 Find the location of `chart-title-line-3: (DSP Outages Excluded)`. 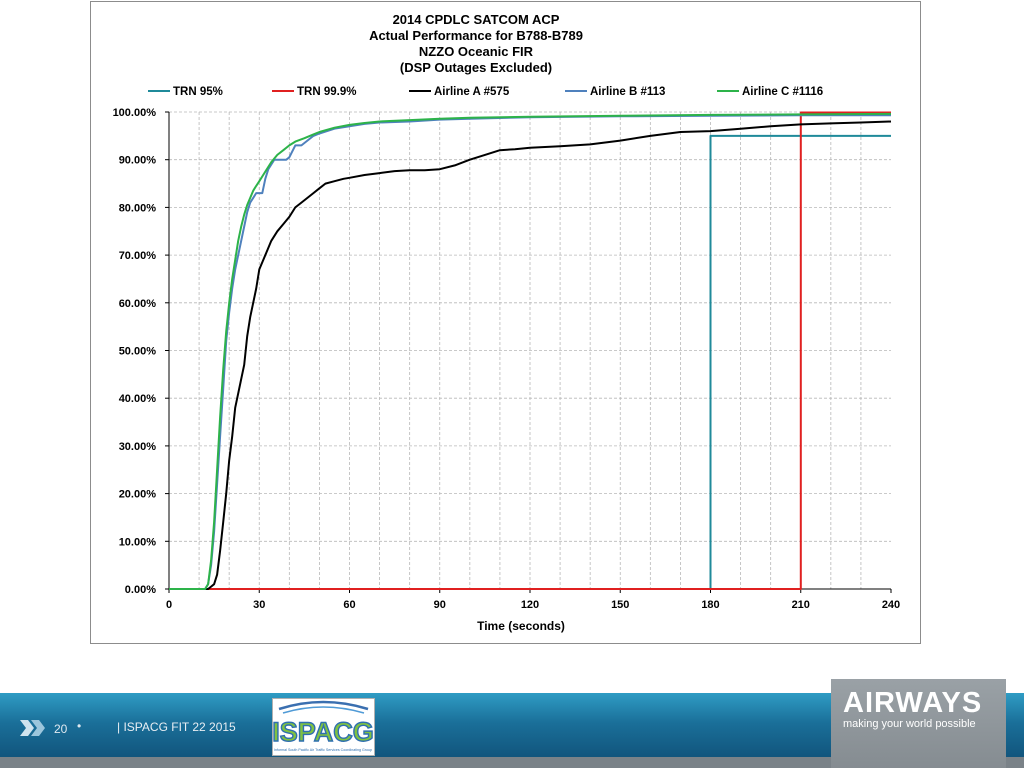

chart-title-line-3: (DSP Outages Excluded) is located at coordinates (476, 67).